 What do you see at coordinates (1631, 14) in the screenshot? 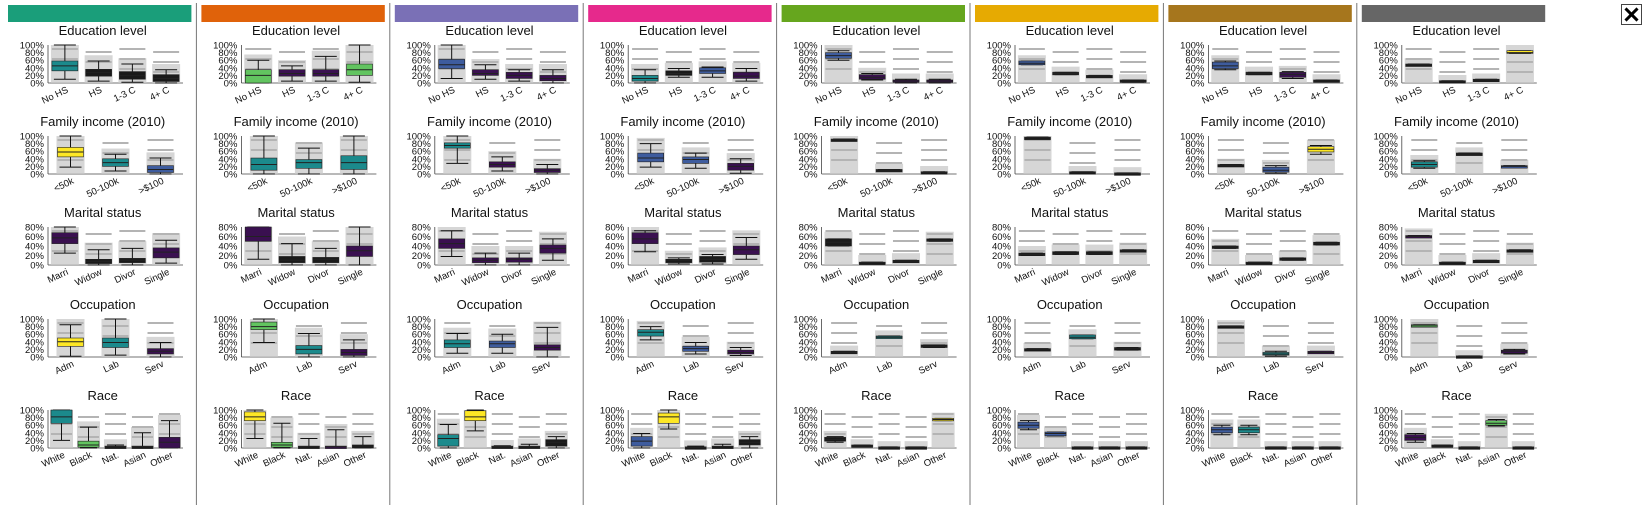
I see `close-button` at bounding box center [1631, 14].